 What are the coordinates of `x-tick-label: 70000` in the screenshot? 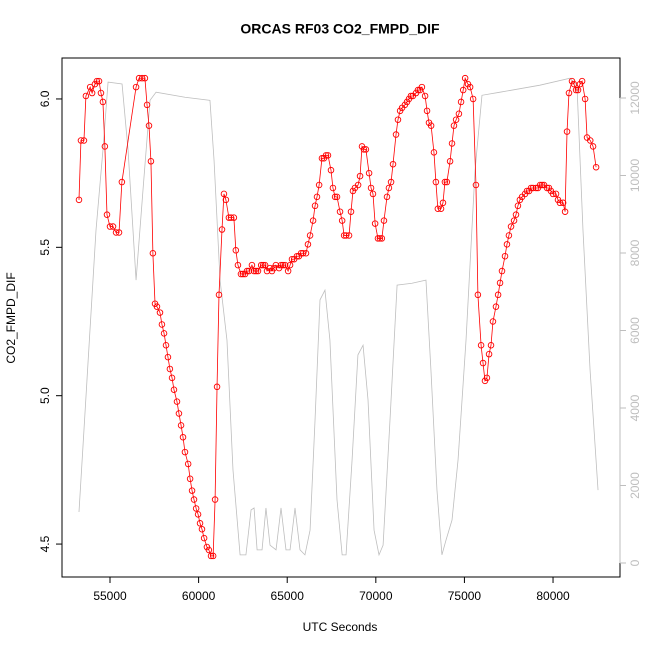 It's located at (376, 596).